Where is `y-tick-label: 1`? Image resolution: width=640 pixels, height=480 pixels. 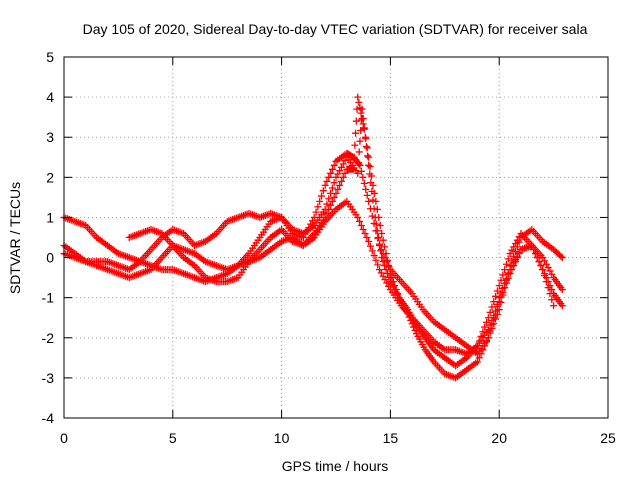
y-tick-label: 1 is located at coordinates (50, 217).